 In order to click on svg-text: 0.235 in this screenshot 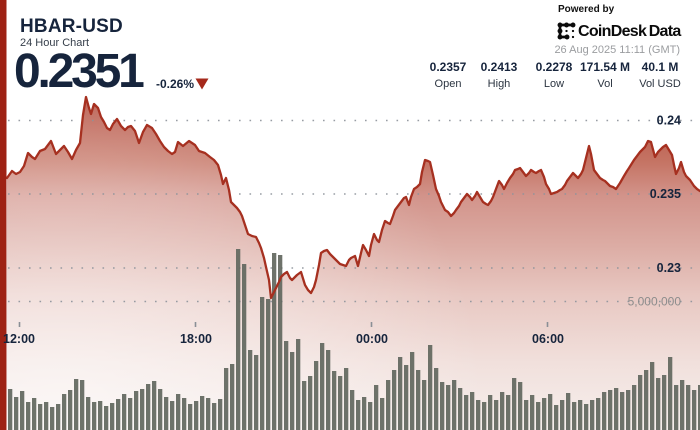, I will do `click(665, 194)`.